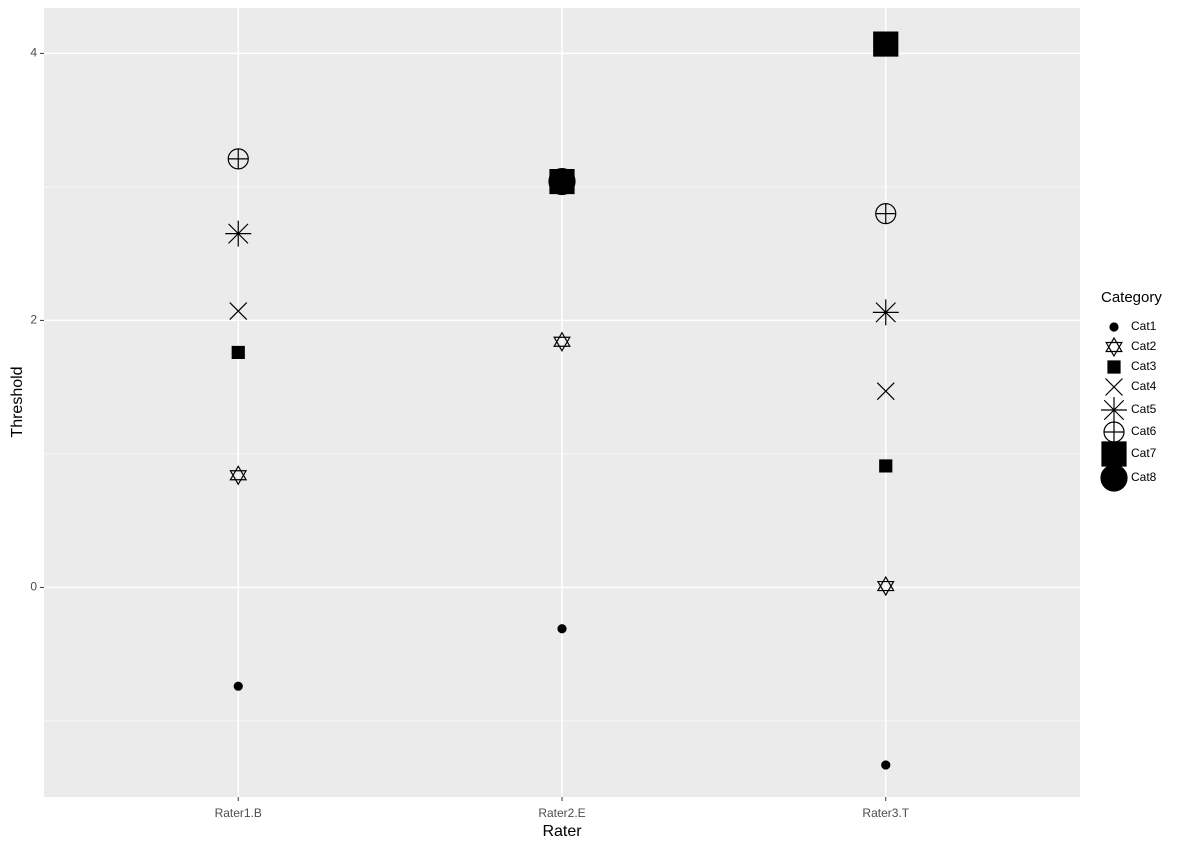 Image resolution: width=1183 pixels, height=843 pixels. Describe the element at coordinates (885, 813) in the screenshot. I see `x-tick-label: Rater3.T` at that location.